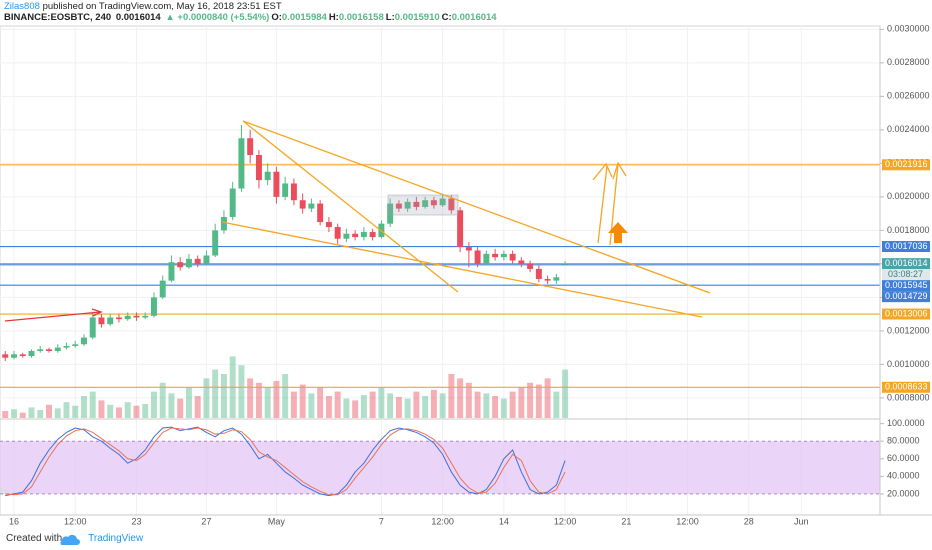  I want to click on level-label: 0.0016014, so click(906, 263).